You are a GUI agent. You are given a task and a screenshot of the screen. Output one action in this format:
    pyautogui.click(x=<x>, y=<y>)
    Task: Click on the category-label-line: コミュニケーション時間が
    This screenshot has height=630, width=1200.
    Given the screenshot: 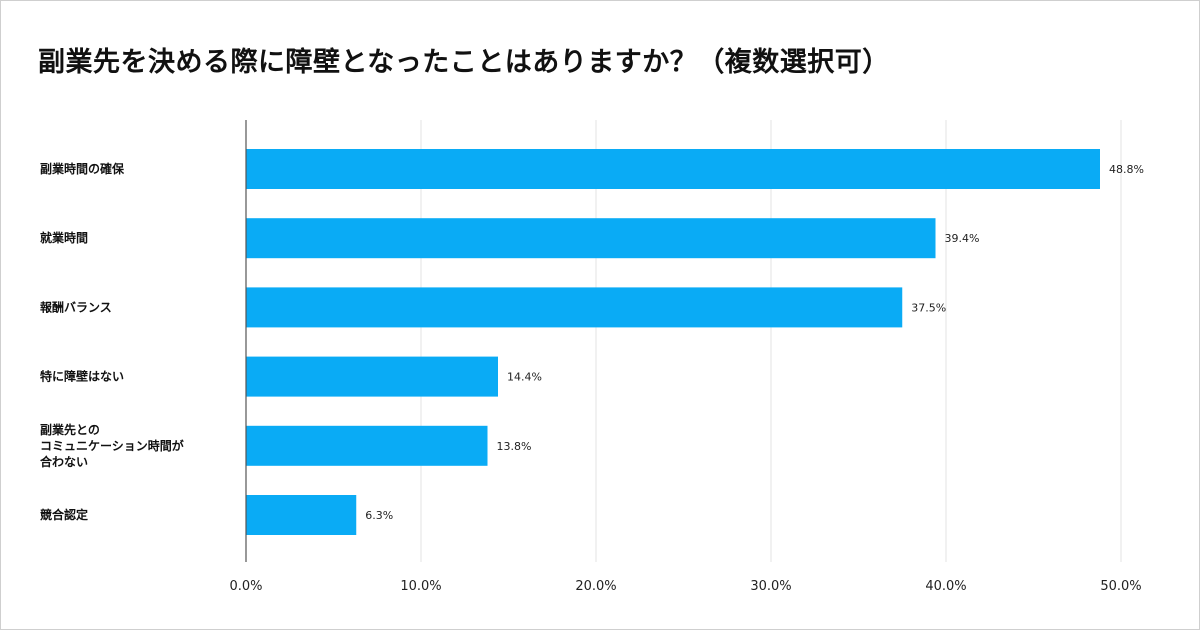 What is the action you would take?
    pyautogui.click(x=112, y=445)
    